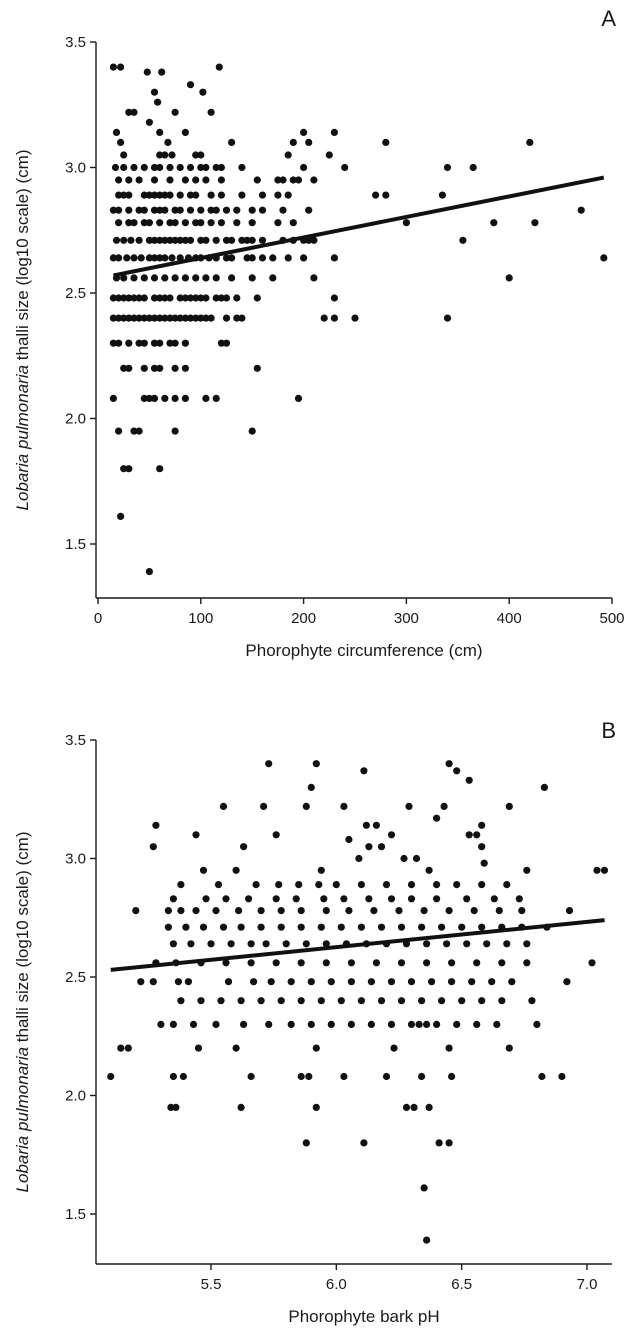  Describe the element at coordinates (359, 226) in the screenshot. I see `chart-a-regression-line` at that location.